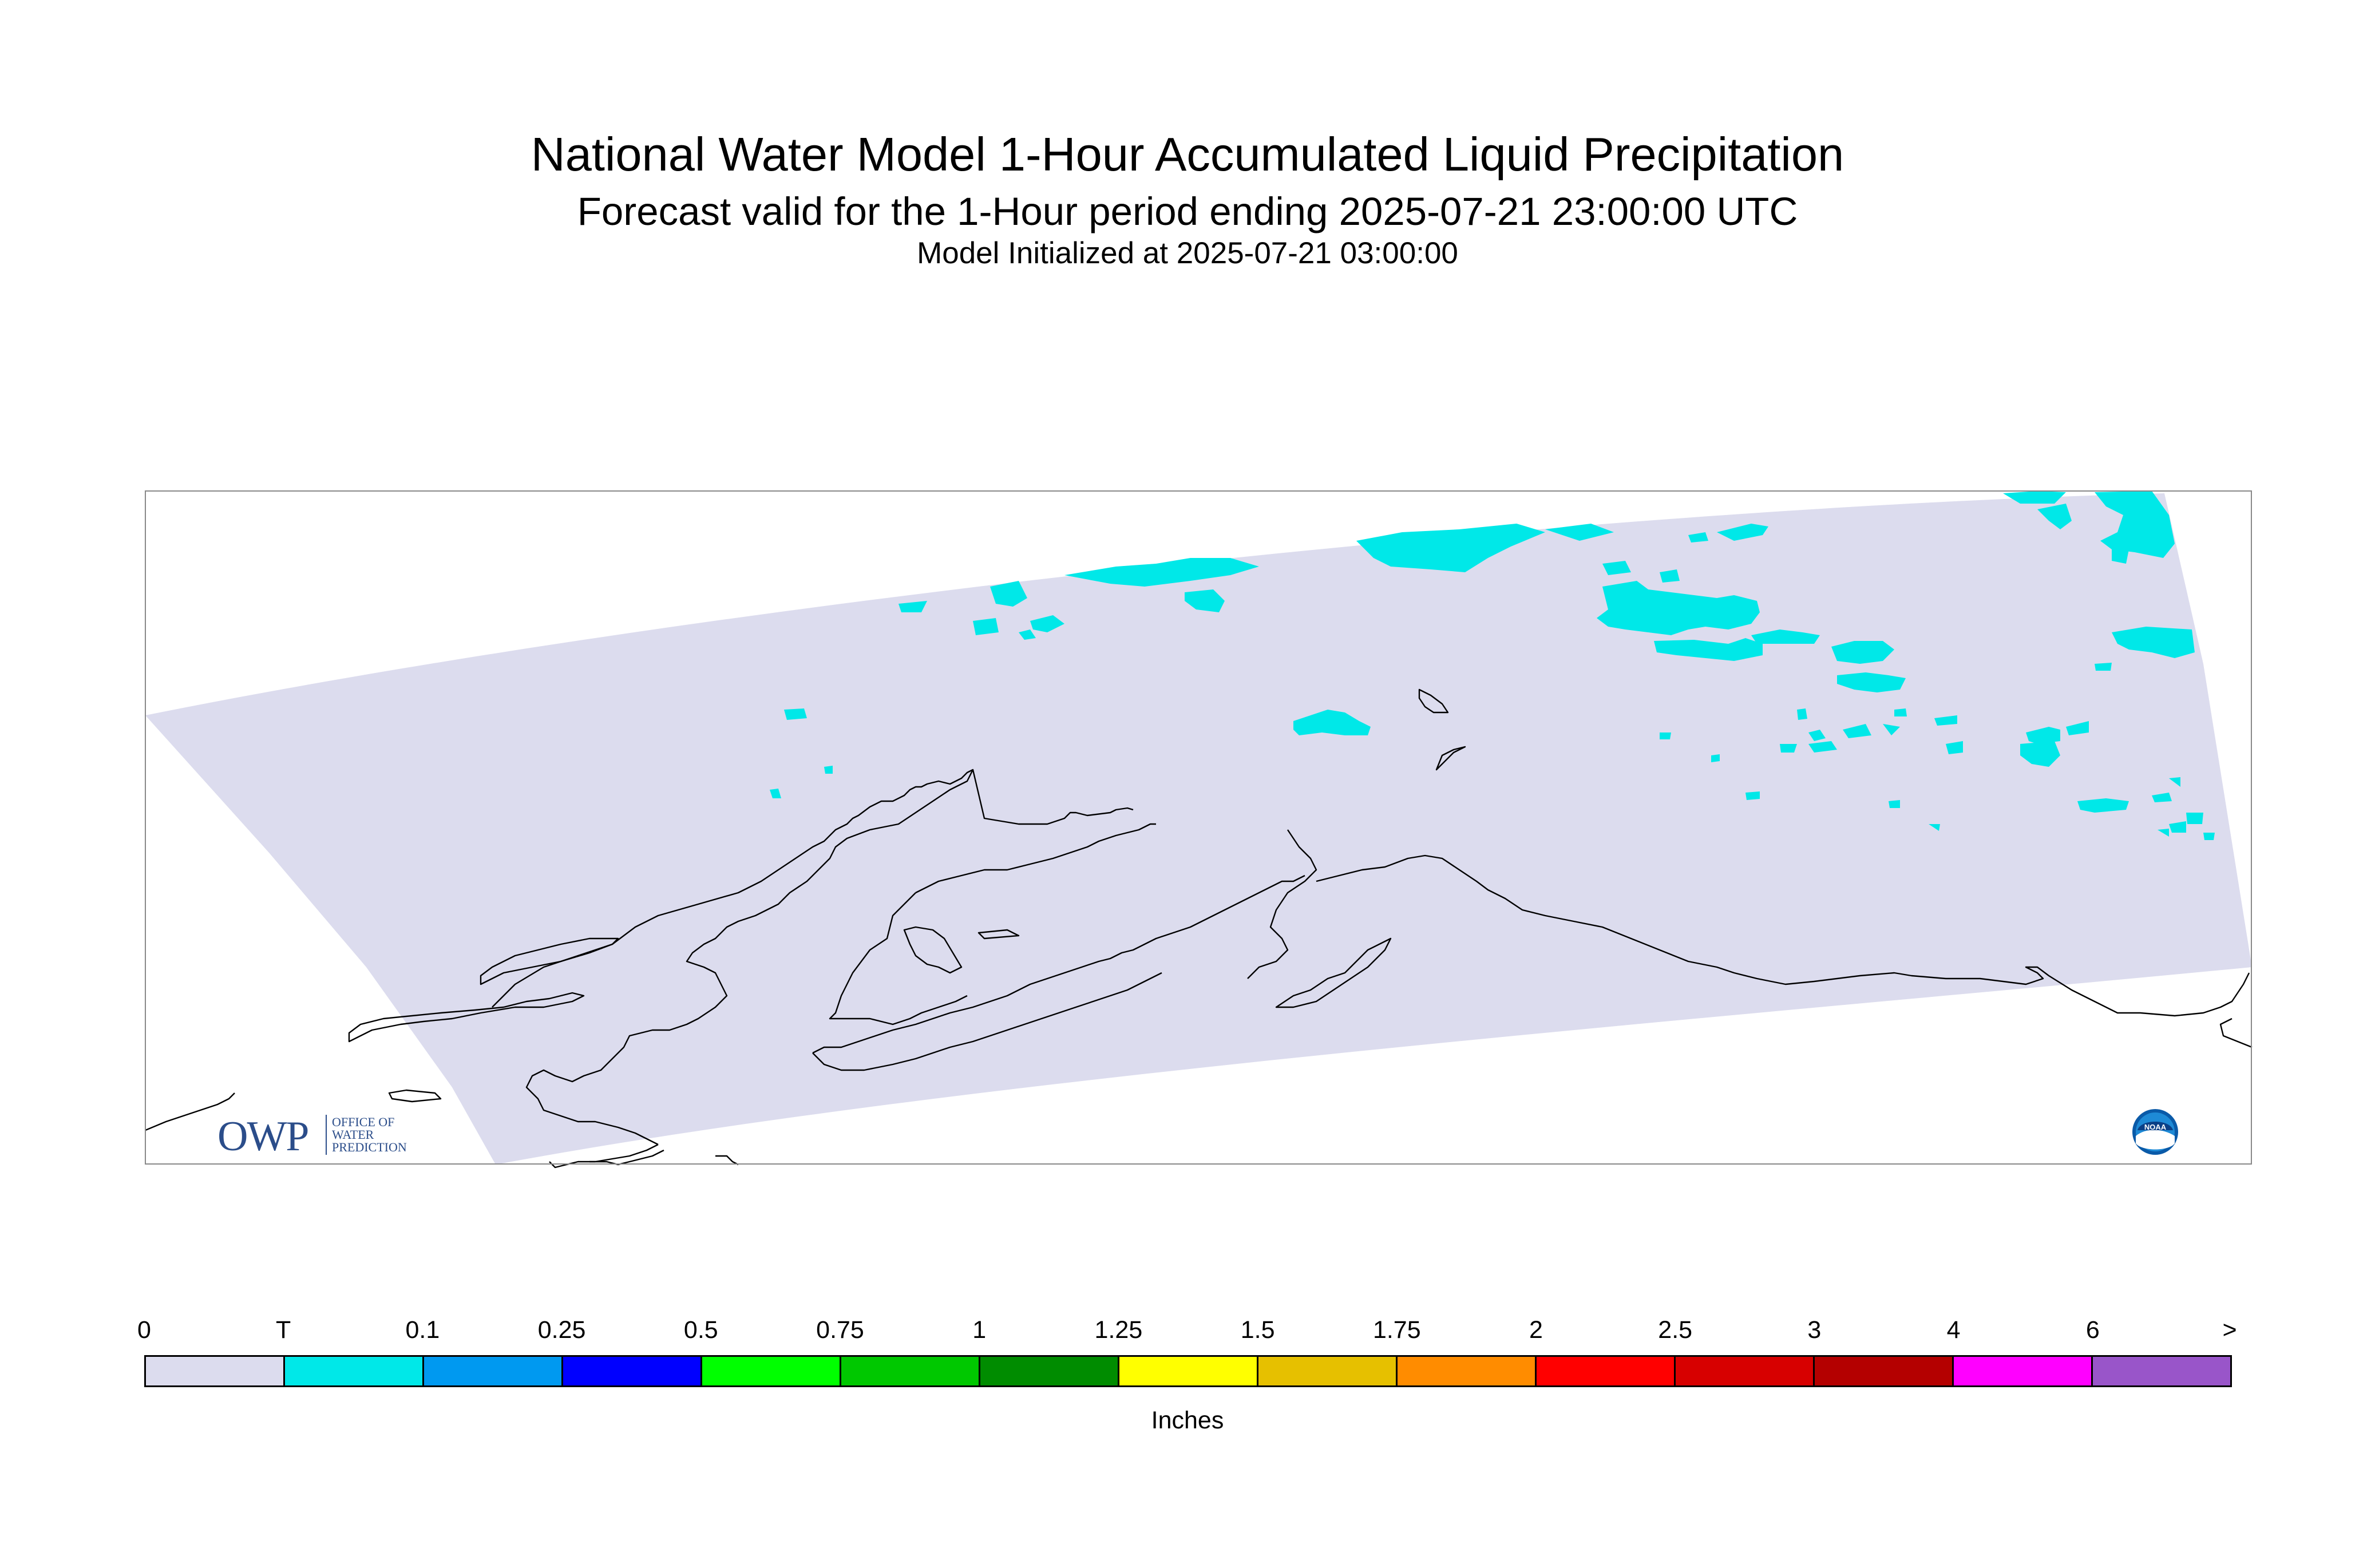 This screenshot has height=1568, width=2375. Describe the element at coordinates (700, 1330) in the screenshot. I see `legend-tick-label: 0.5` at that location.